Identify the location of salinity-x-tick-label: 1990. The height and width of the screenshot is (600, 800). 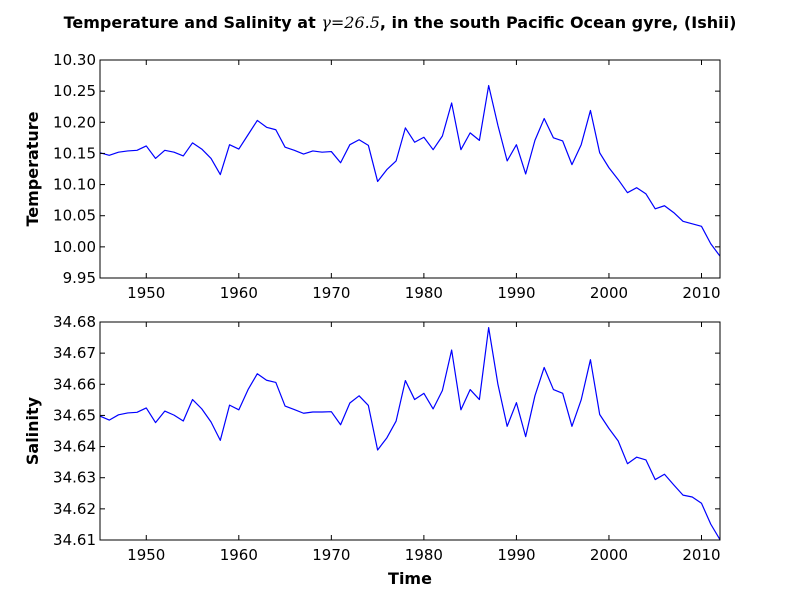
(516, 555).